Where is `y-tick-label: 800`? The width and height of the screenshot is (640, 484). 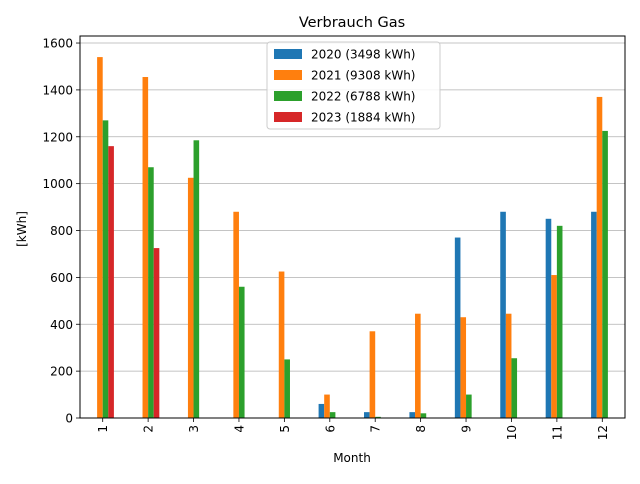
y-tick-label: 800 is located at coordinates (61, 231).